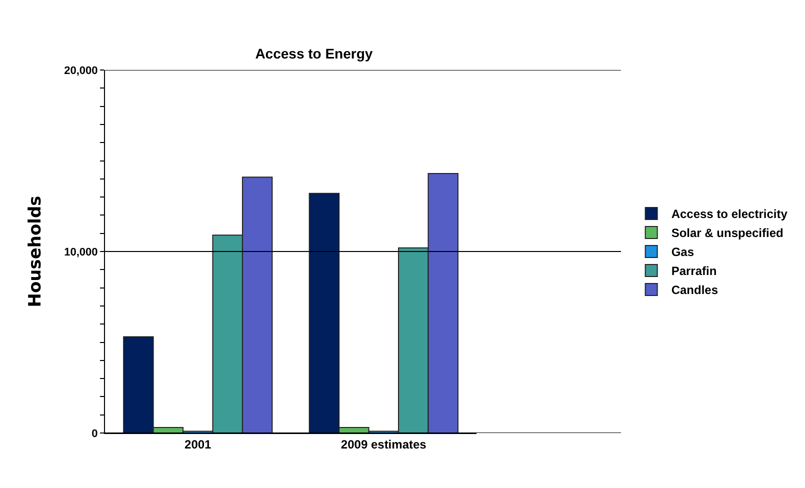 This screenshot has height=488, width=805. Describe the element at coordinates (36, 252) in the screenshot. I see `y-axis-title: Households` at that location.